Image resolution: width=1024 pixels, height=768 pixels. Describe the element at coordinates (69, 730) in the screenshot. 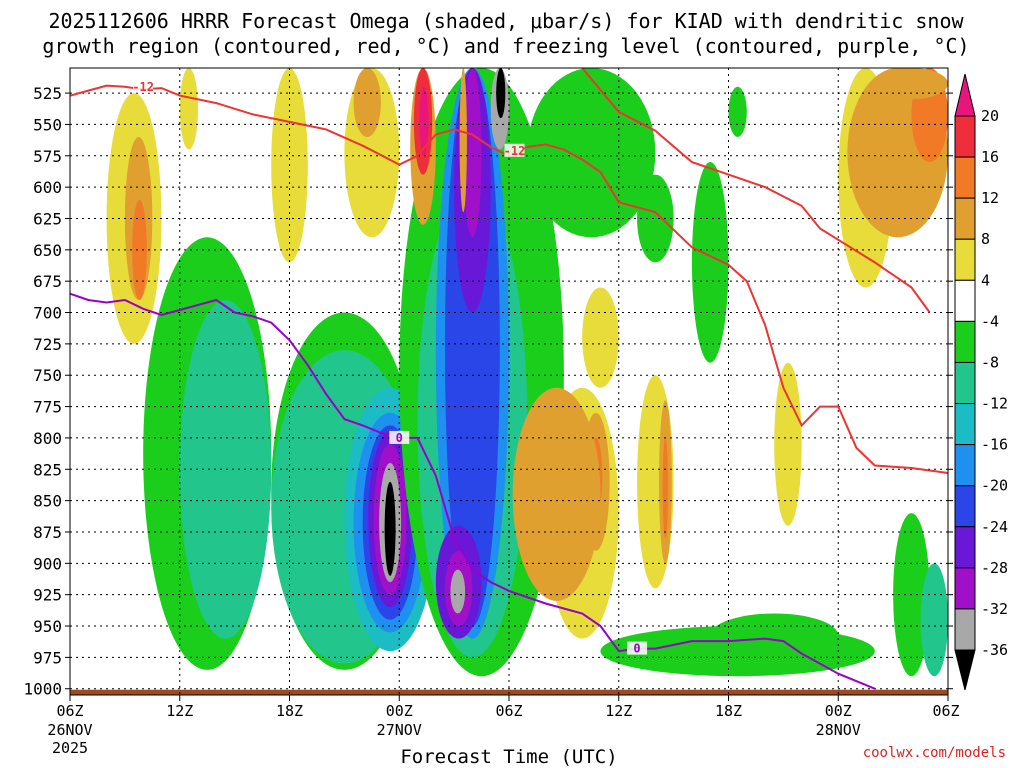

I see `x-tick-date: 26NOV` at that location.